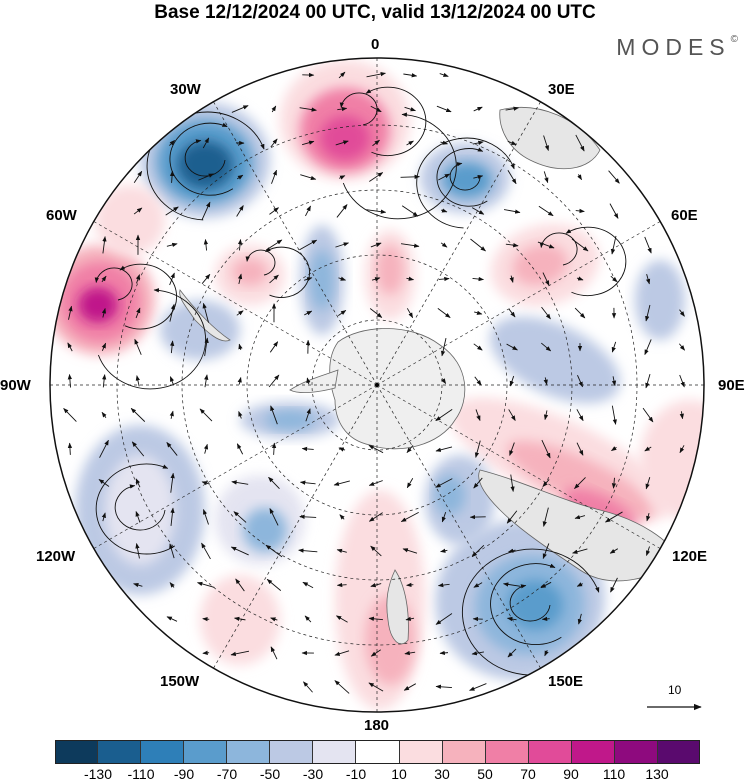 The width and height of the screenshot is (750, 783). Describe the element at coordinates (442, 774) in the screenshot. I see `colorbar-tick-label: 30` at that location.